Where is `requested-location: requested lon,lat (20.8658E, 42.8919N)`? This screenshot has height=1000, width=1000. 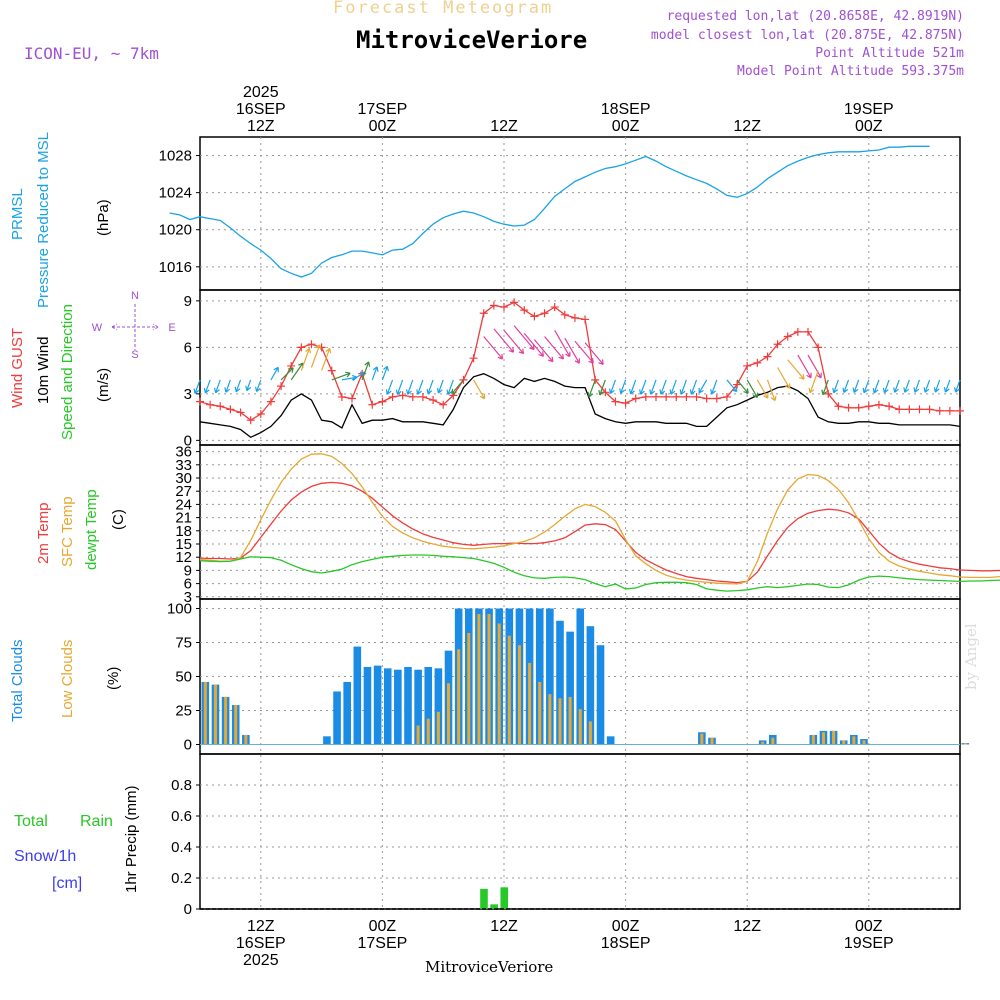
requested-location: requested lon,lat (20.8658E, 42.8919N) is located at coordinates (815, 16).